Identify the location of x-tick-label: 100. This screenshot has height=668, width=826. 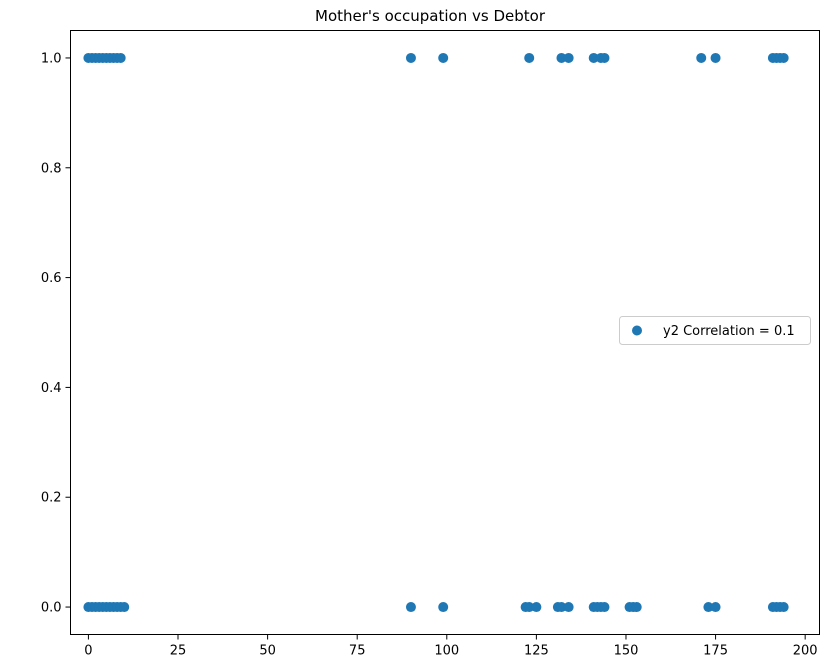
(446, 651).